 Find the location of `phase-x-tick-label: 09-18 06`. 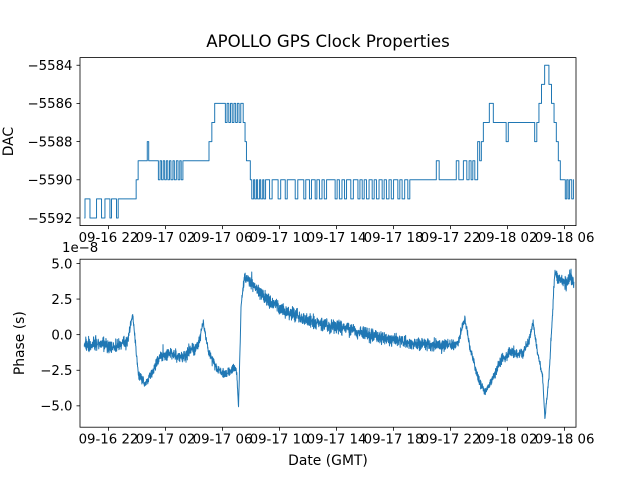

phase-x-tick-label: 09-18 06 is located at coordinates (565, 440).